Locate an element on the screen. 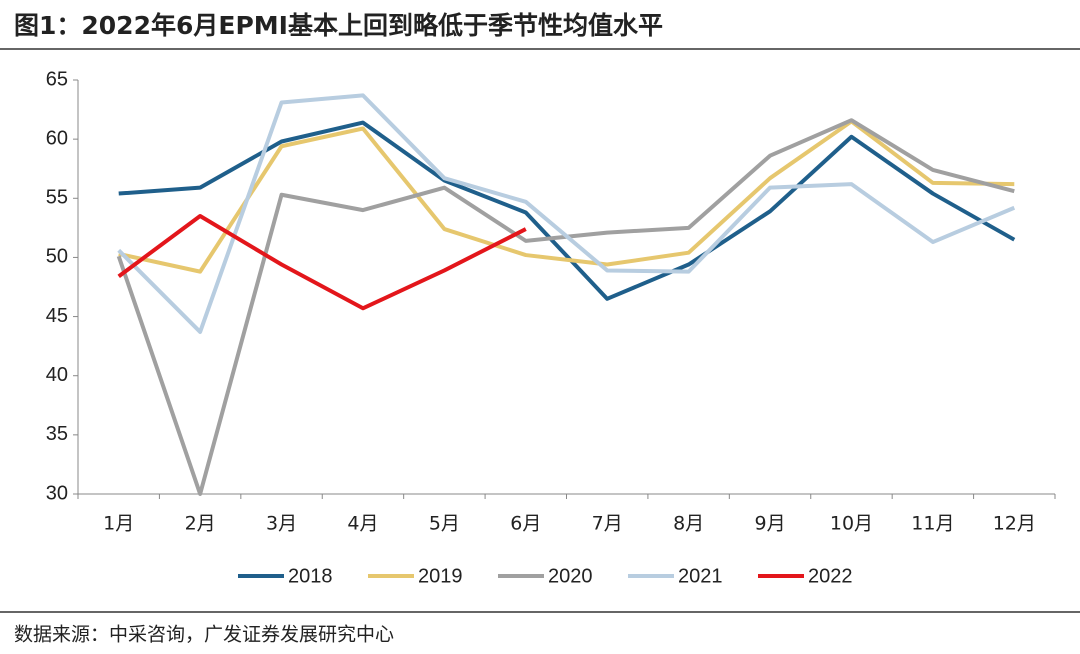 This screenshot has width=1080, height=654. x-tick-label: 10月 is located at coordinates (851, 524).